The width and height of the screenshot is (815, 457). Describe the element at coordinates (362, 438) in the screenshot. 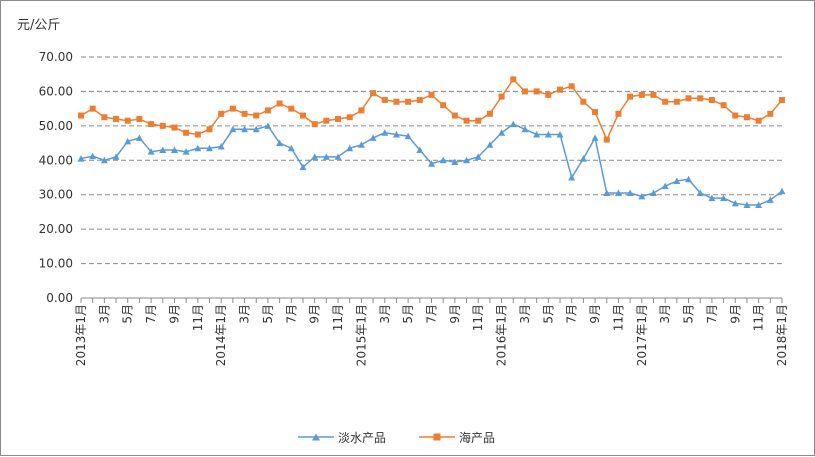

I see `legend-label-freshwater: 淡水产品` at that location.